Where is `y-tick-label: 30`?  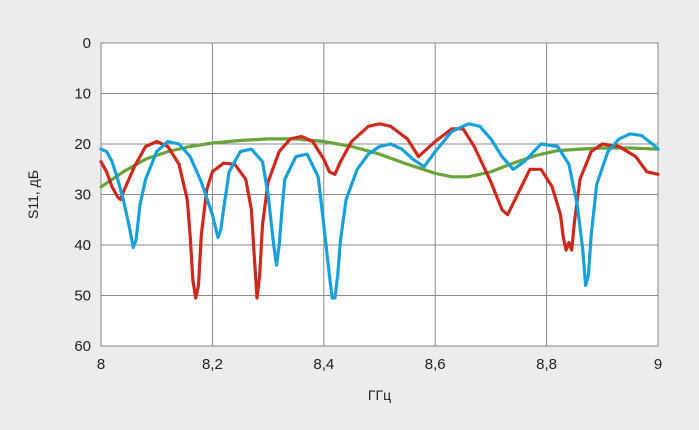
y-tick-label: 30 is located at coordinates (82, 195).